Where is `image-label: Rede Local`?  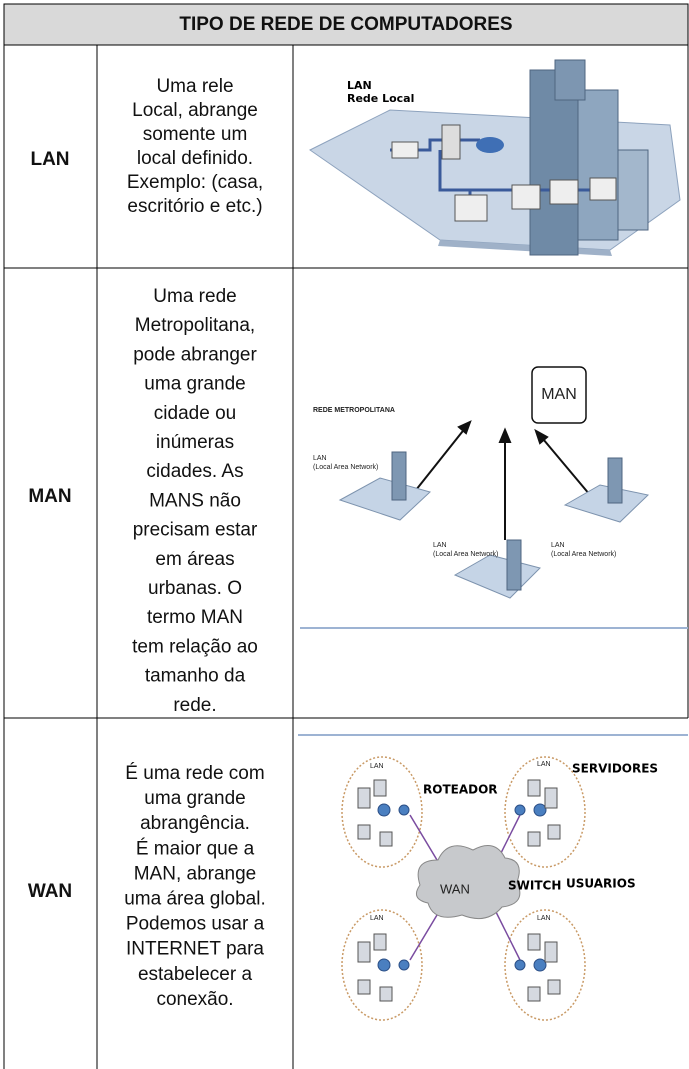
image-label: Rede Local is located at coordinates (380, 98).